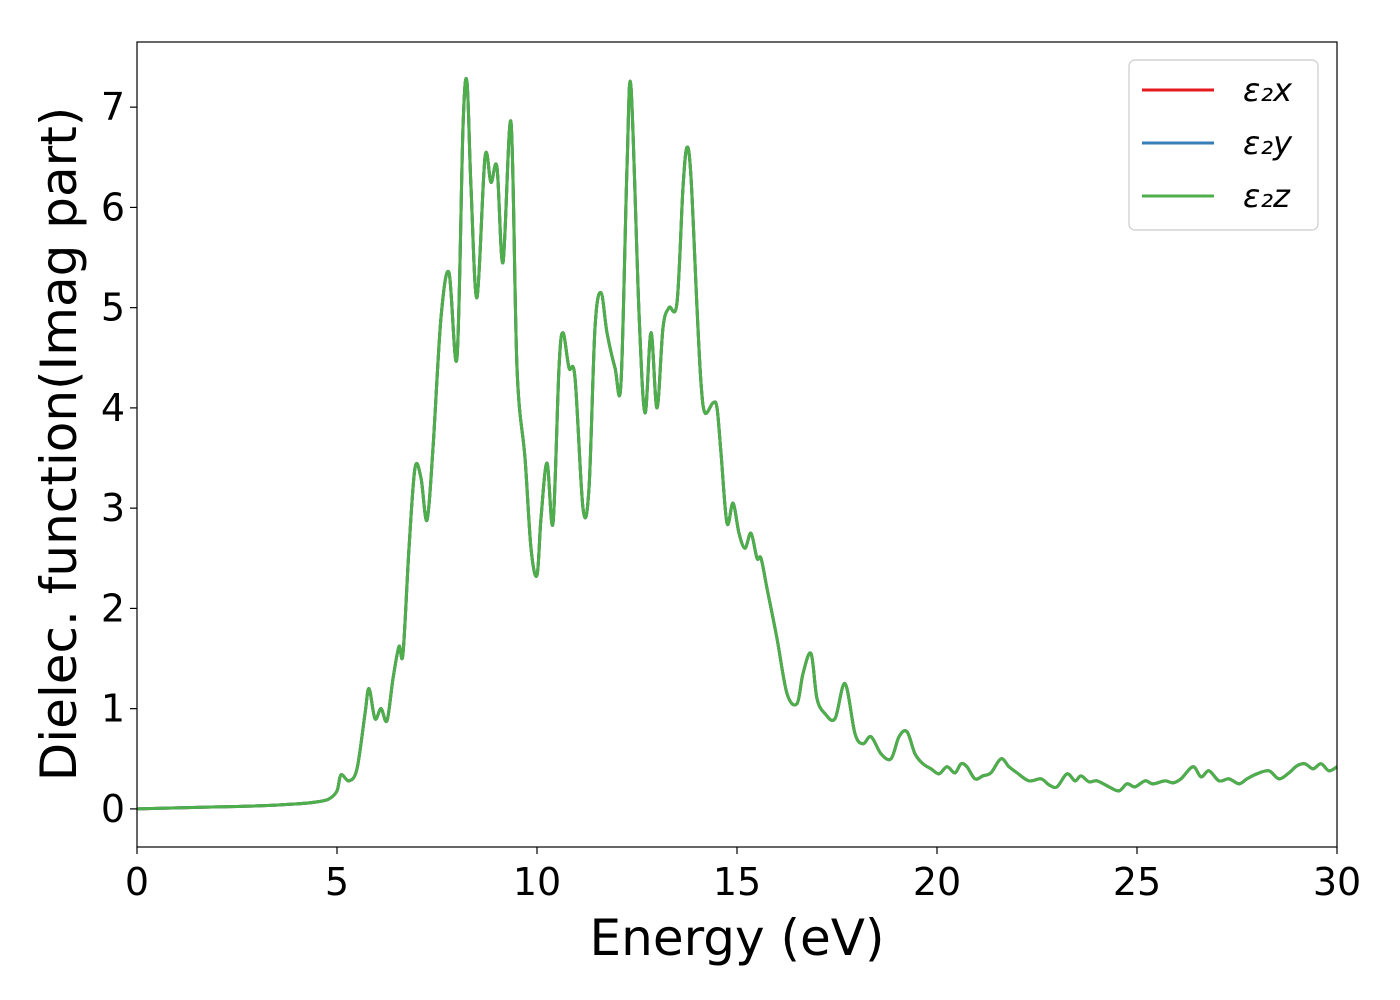 The height and width of the screenshot is (1000, 1400). Describe the element at coordinates (1267, 196) in the screenshot. I see `legend-label: ε₂z` at that location.